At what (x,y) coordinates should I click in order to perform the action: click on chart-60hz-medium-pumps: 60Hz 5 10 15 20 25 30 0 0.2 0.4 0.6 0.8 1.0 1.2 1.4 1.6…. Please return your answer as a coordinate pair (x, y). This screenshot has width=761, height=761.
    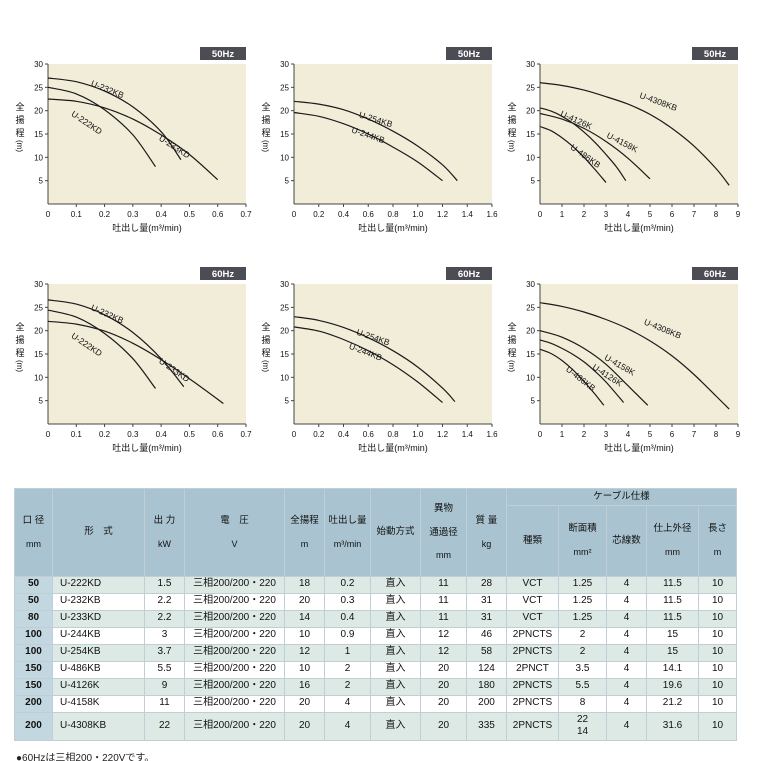
    Looking at the image, I should click on (378, 370).